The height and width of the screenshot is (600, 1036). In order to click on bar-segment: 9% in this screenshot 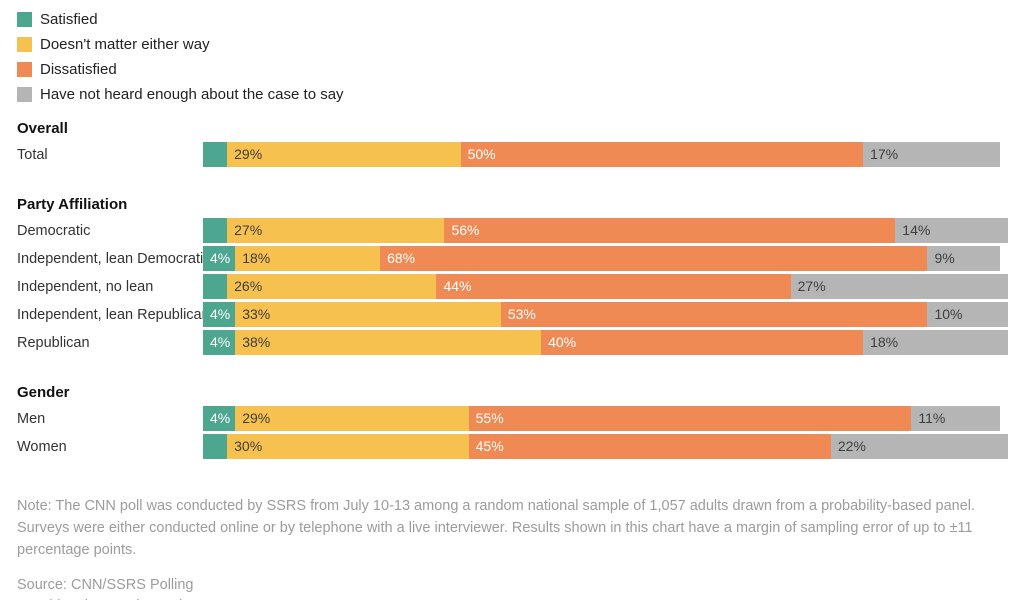, I will do `click(963, 258)`.